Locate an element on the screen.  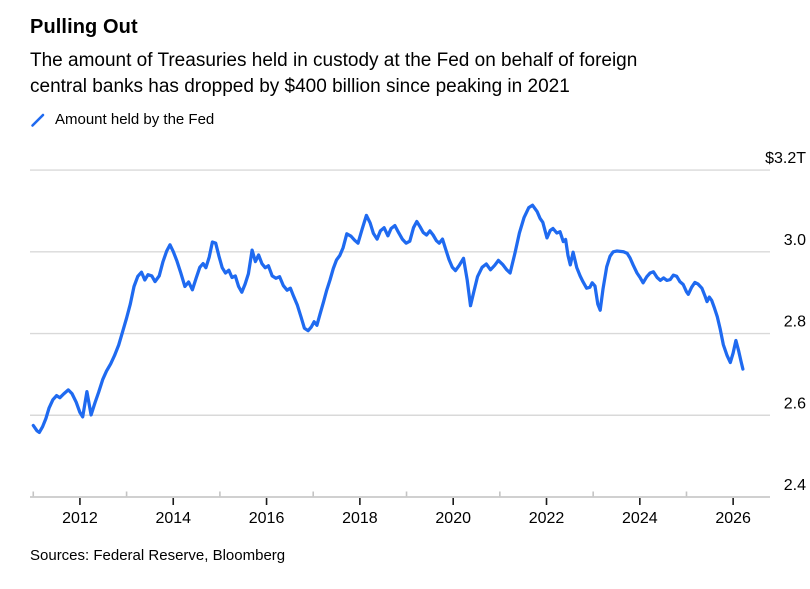
legend: Amount held by the Fed is located at coordinates (405, 119).